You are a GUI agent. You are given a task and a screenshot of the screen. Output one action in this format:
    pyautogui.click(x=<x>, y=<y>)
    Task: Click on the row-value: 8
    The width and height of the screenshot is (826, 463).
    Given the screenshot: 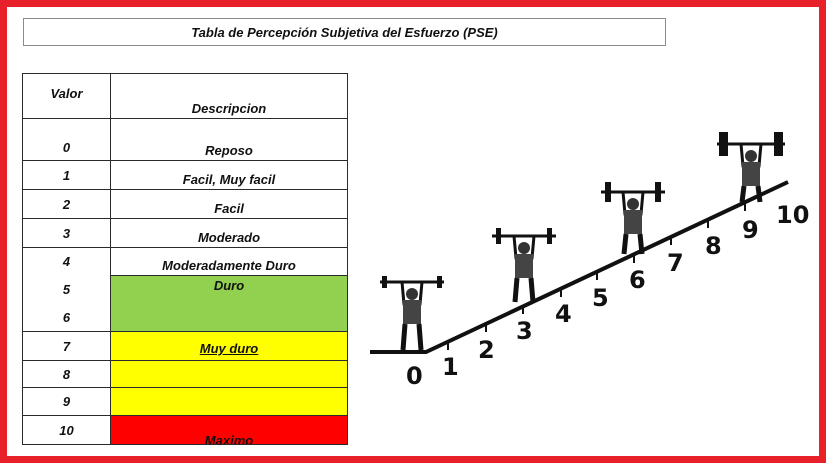 What is the action you would take?
    pyautogui.click(x=66, y=374)
    